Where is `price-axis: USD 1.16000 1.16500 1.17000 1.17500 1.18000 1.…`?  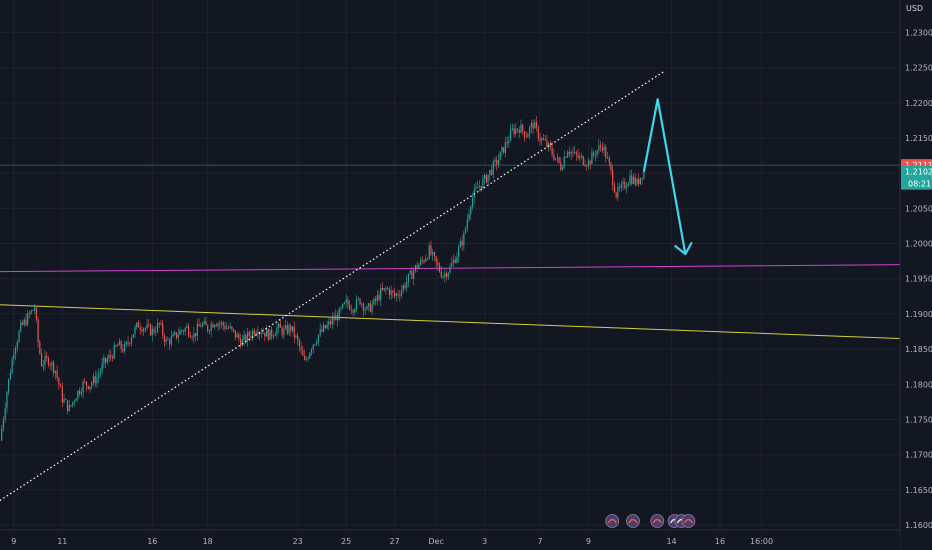
price-axis: USD 1.16000 1.16500 1.17000 1.17500 1.18000 1.… is located at coordinates (915, 275).